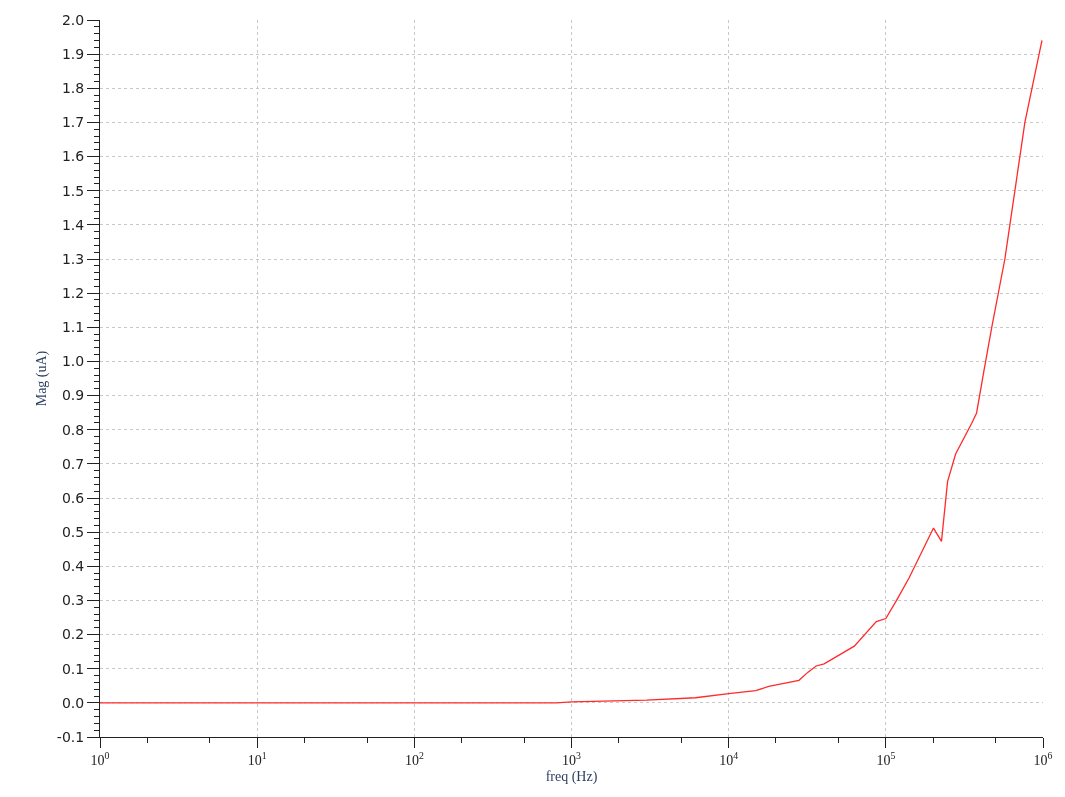 Image resolution: width=1065 pixels, height=797 pixels. I want to click on y-tick-label: 0.1, so click(73, 668).